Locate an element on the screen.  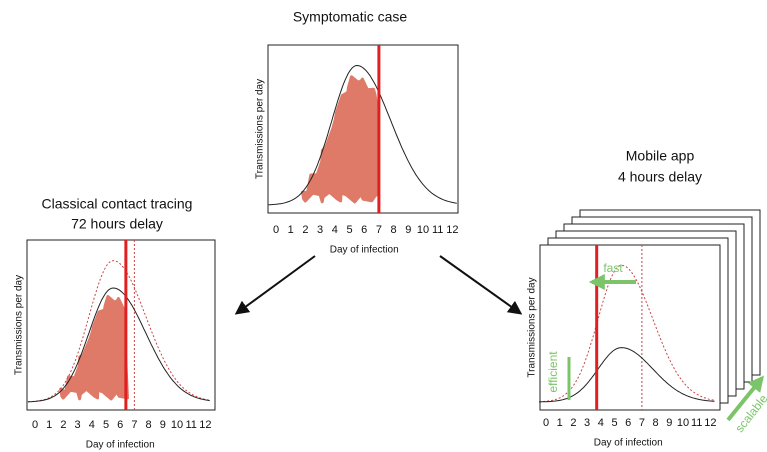
panel-title: 72 hours delay is located at coordinates (117, 224).